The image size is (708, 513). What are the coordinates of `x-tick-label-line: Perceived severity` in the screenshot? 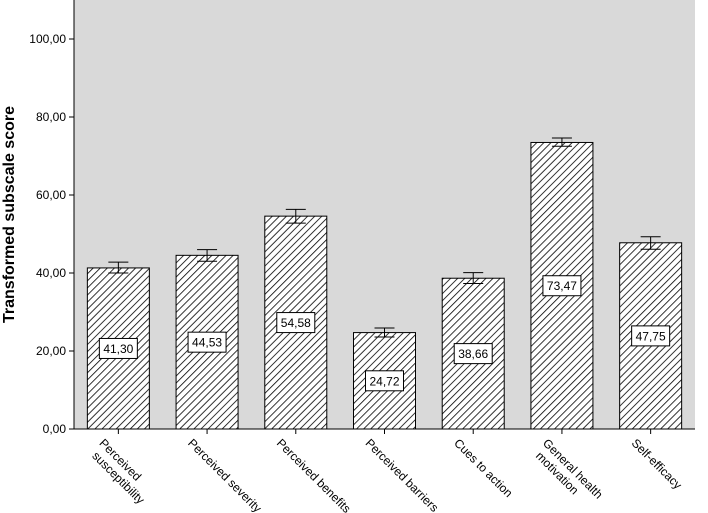 It's located at (224, 474).